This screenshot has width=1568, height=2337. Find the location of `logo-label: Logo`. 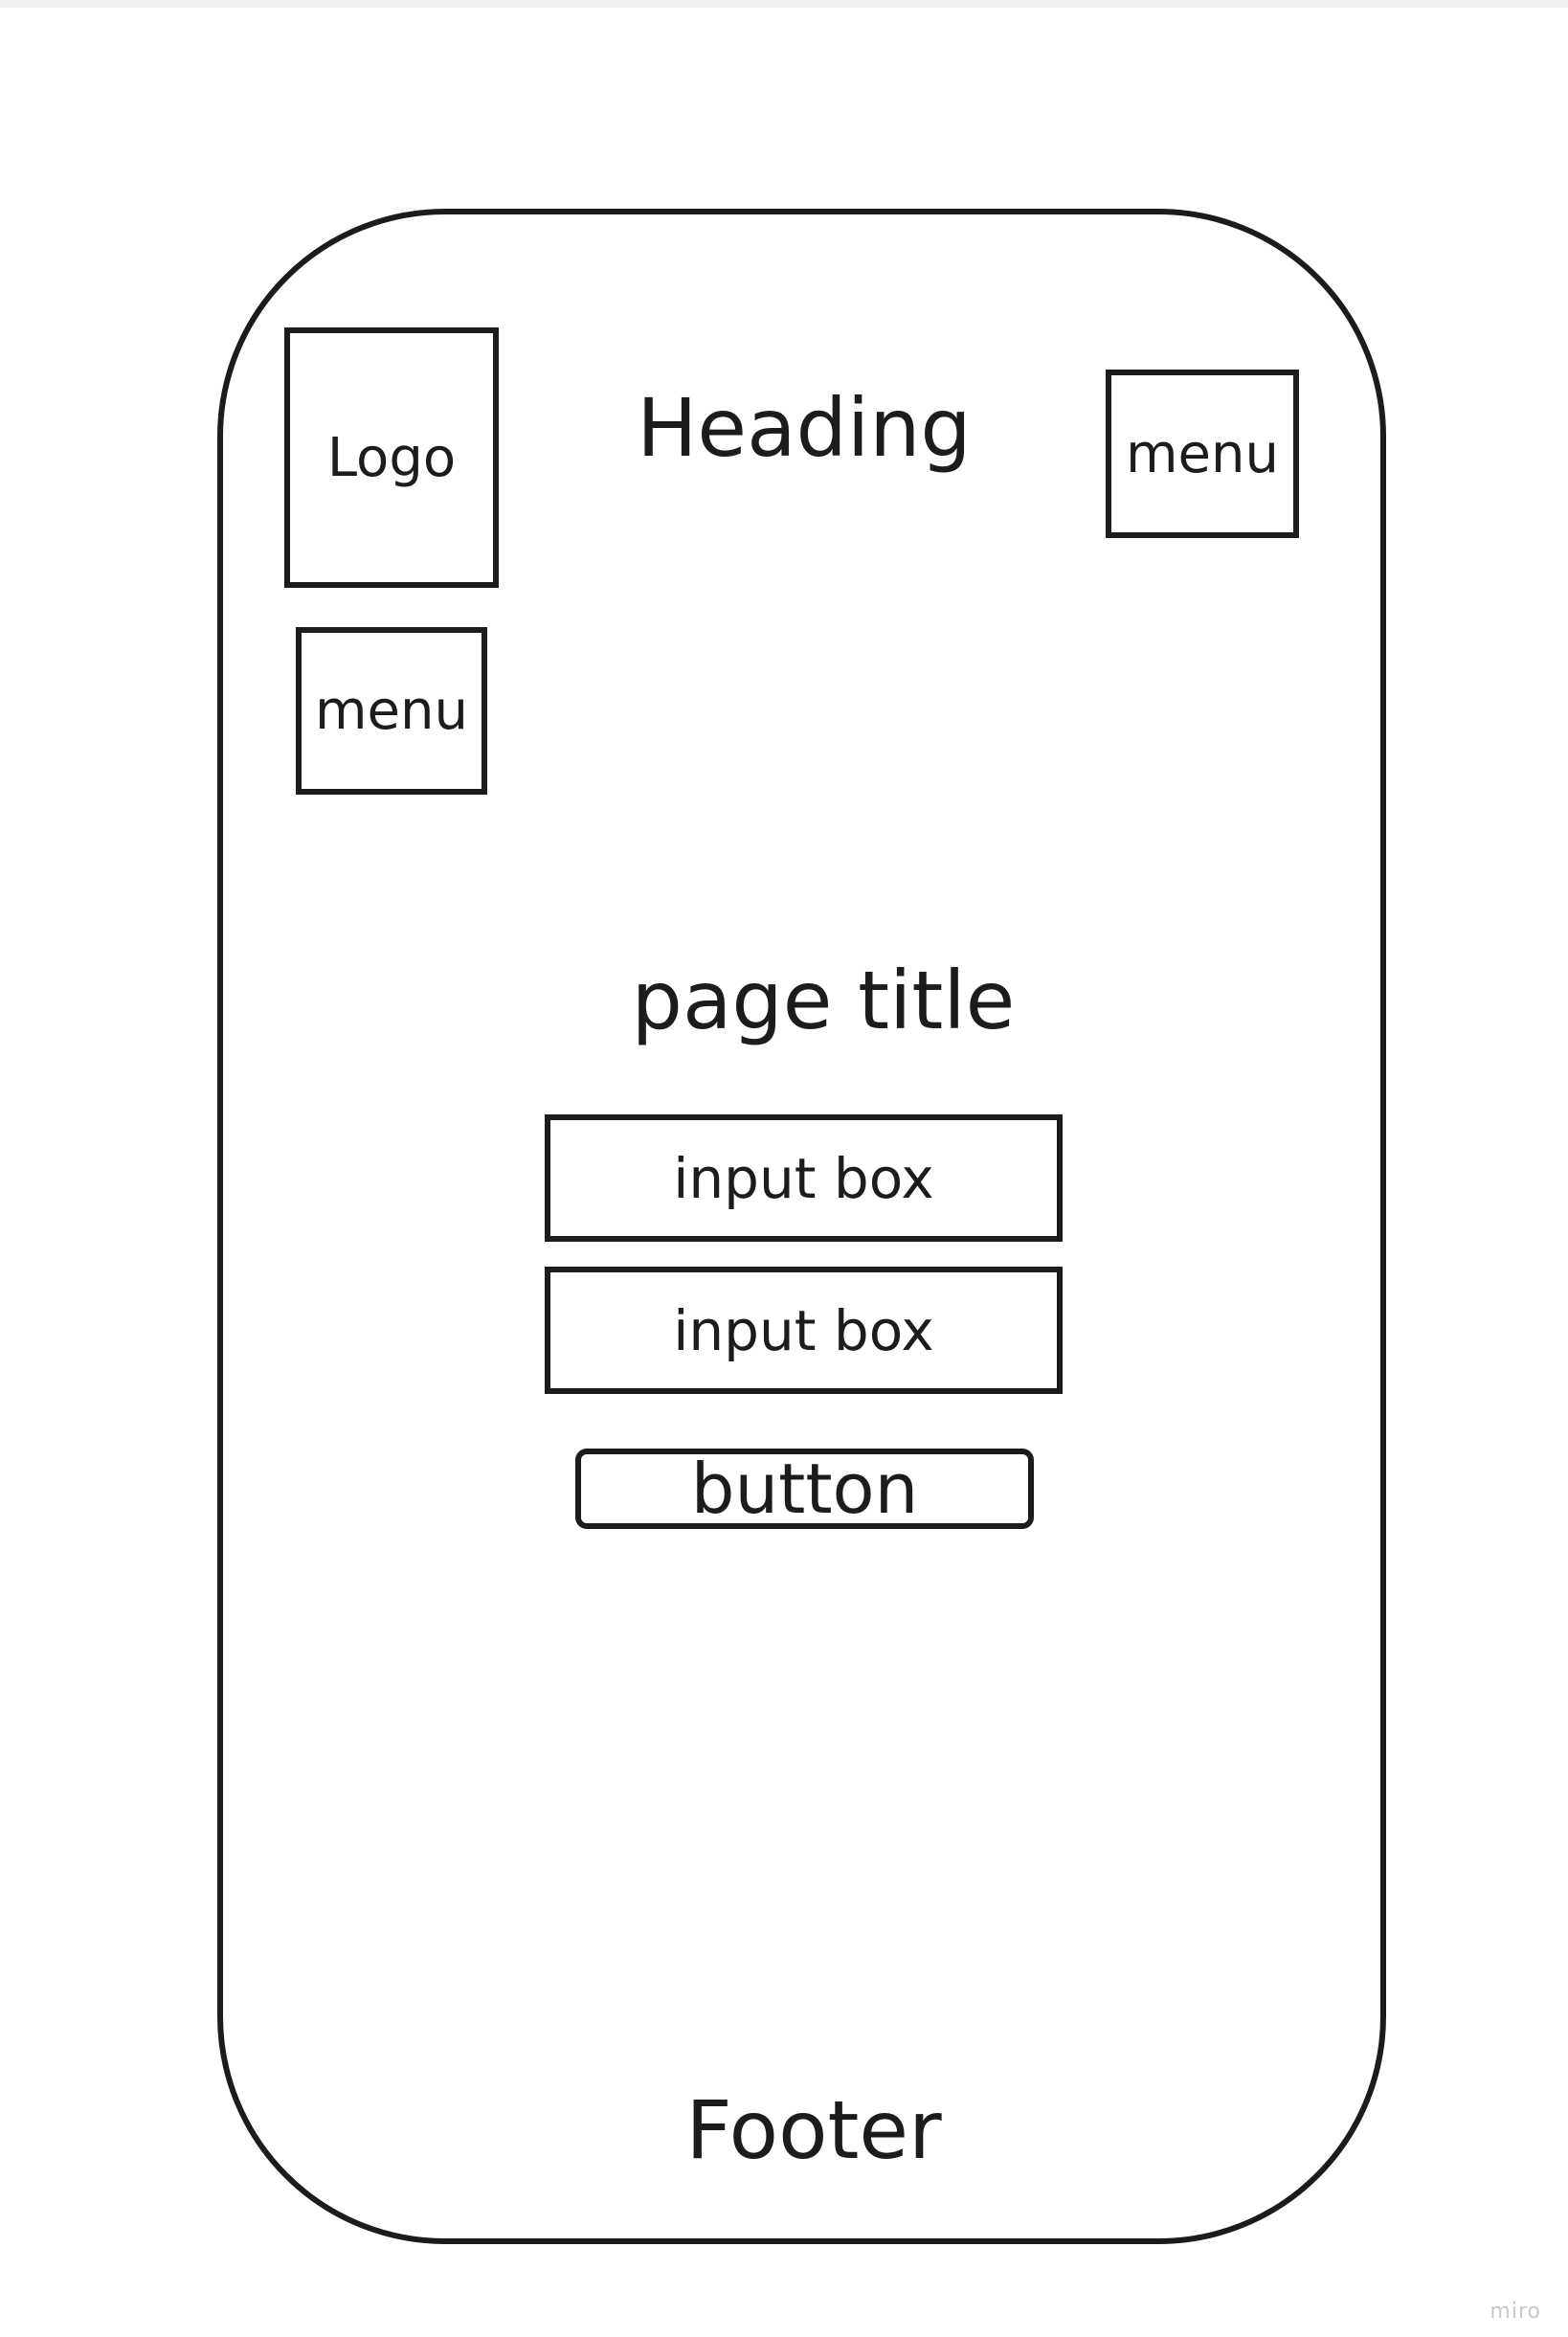

logo-label: Logo is located at coordinates (392, 458).